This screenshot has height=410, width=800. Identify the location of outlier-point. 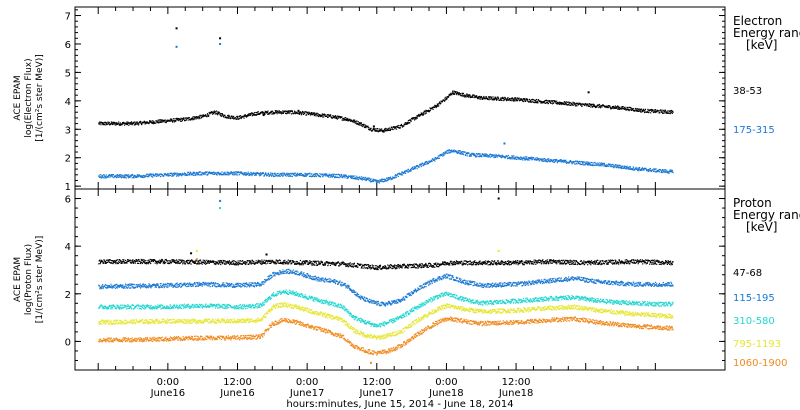
(504, 143).